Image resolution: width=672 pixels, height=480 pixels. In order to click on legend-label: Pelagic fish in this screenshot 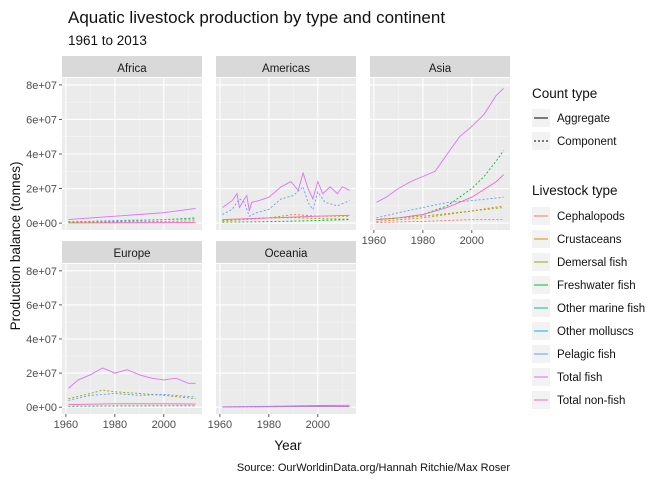, I will do `click(586, 355)`.